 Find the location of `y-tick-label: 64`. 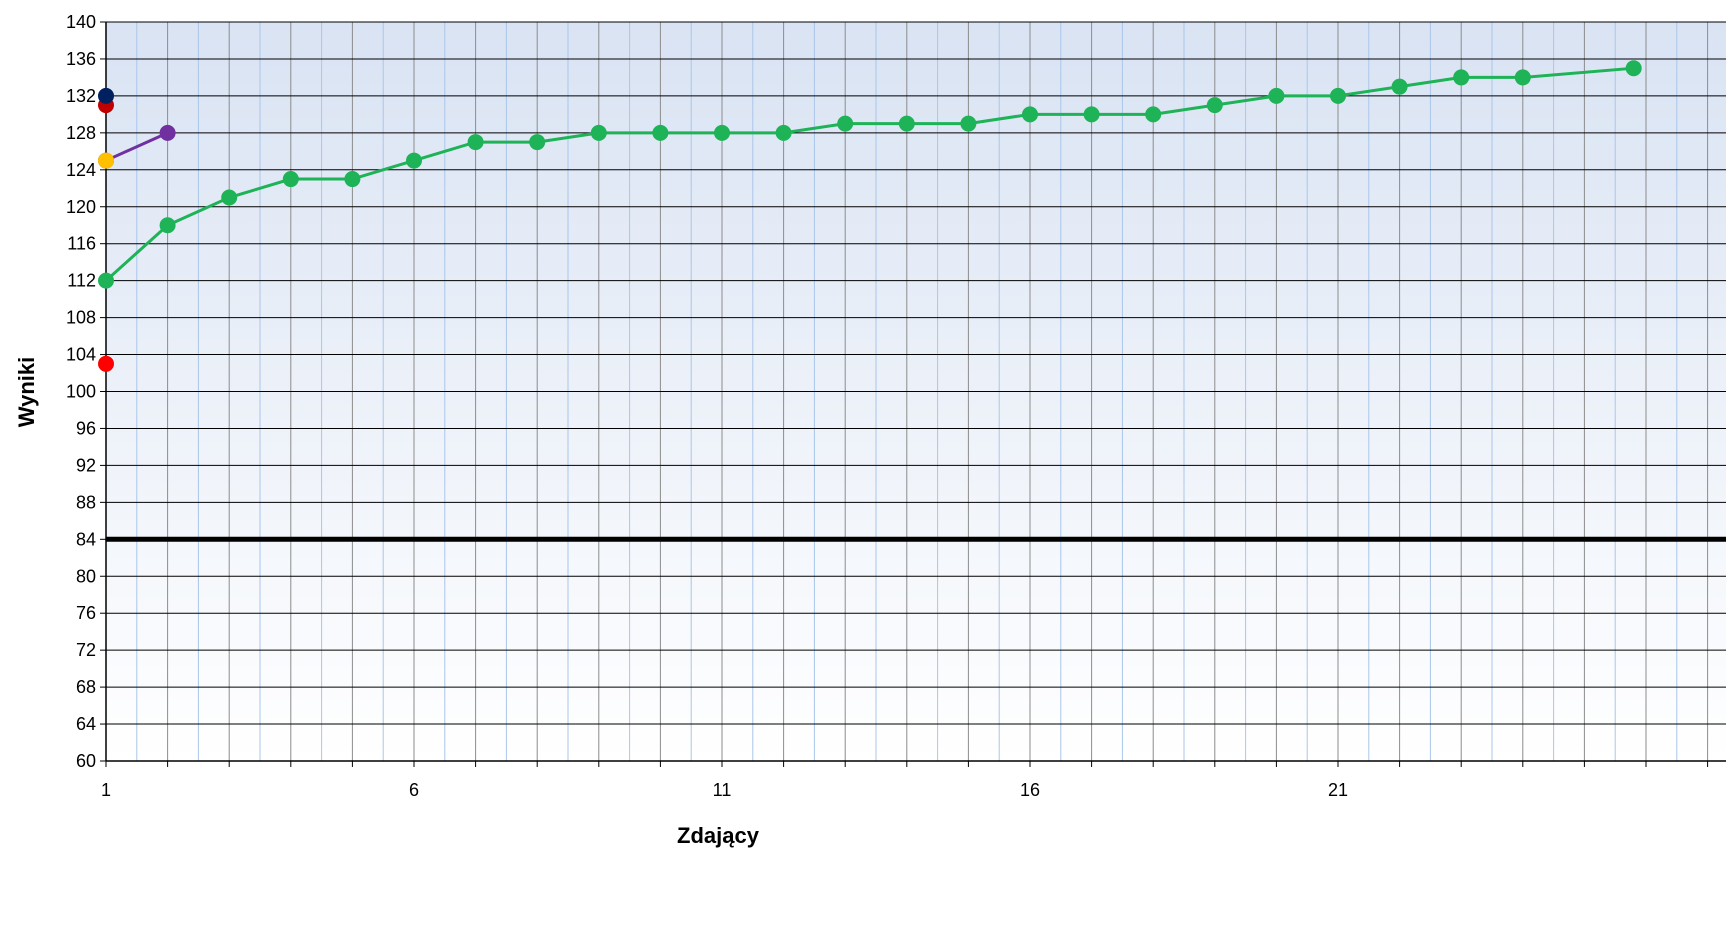

y-tick-label: 64 is located at coordinates (86, 724).